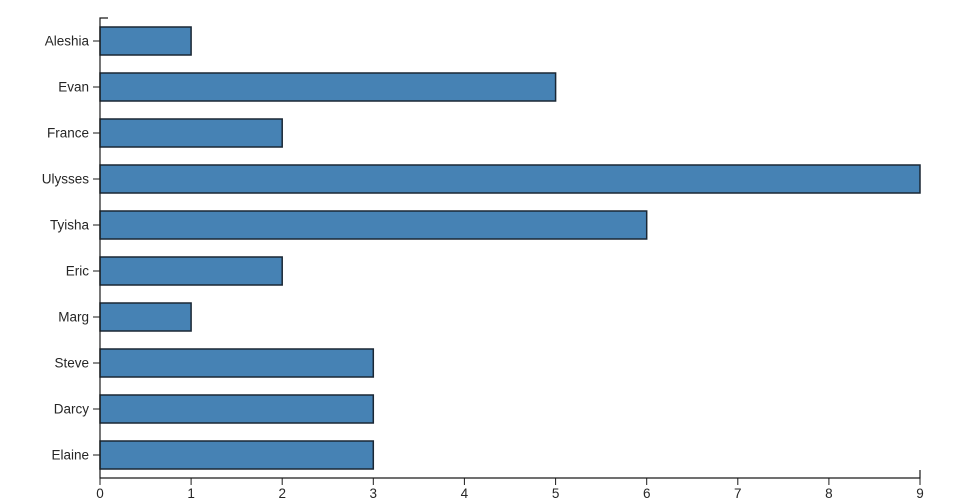 The image size is (960, 500). Describe the element at coordinates (920, 493) in the screenshot. I see `x-tick-label: 9` at that location.